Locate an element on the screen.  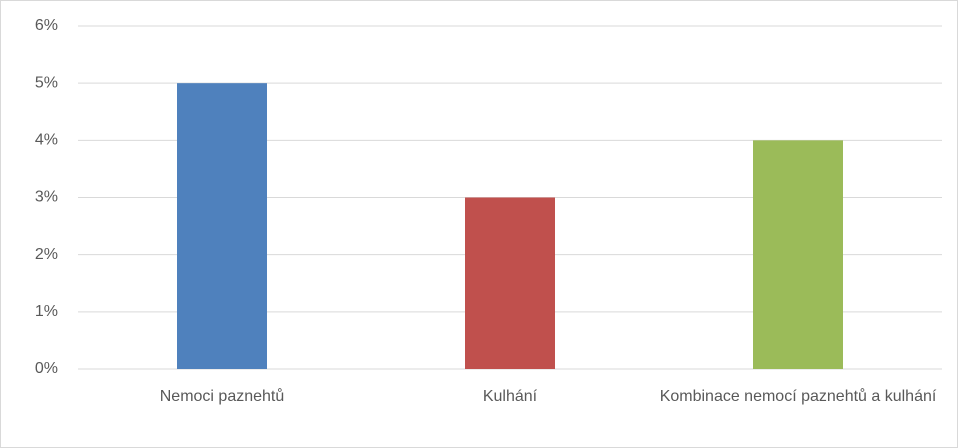
x-tick-label: Nemoci paznehtů is located at coordinates (222, 396).